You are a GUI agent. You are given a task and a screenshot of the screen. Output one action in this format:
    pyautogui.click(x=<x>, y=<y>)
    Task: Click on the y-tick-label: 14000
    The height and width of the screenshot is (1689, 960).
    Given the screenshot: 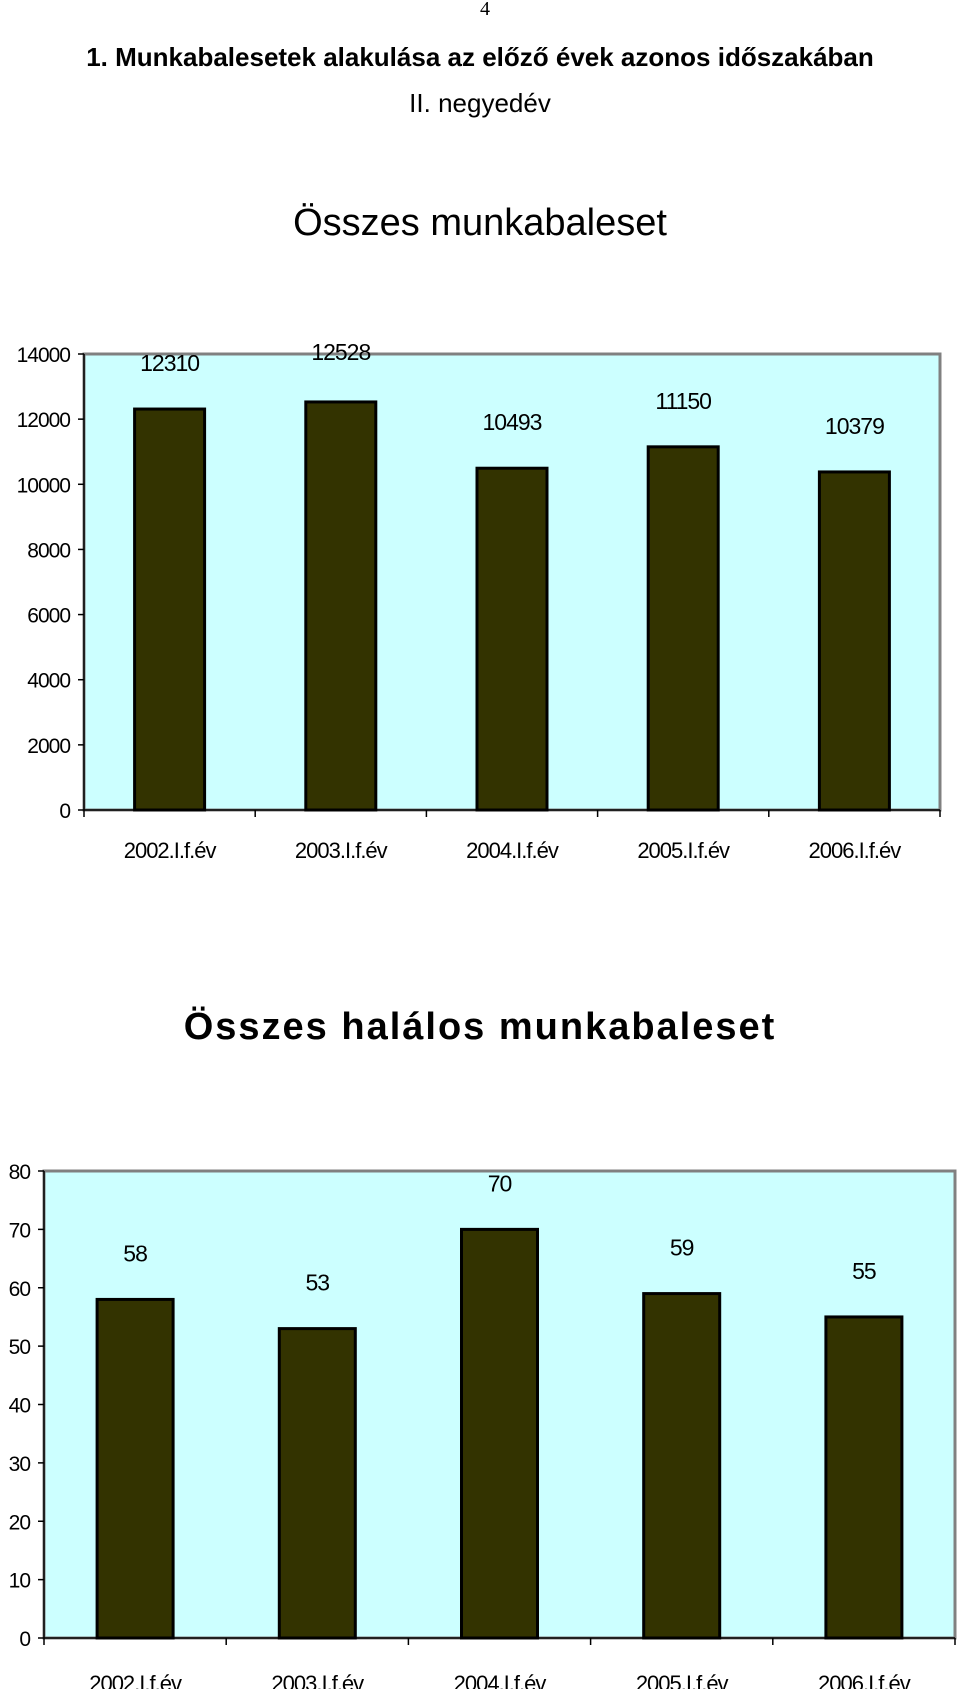 What is the action you would take?
    pyautogui.click(x=44, y=355)
    